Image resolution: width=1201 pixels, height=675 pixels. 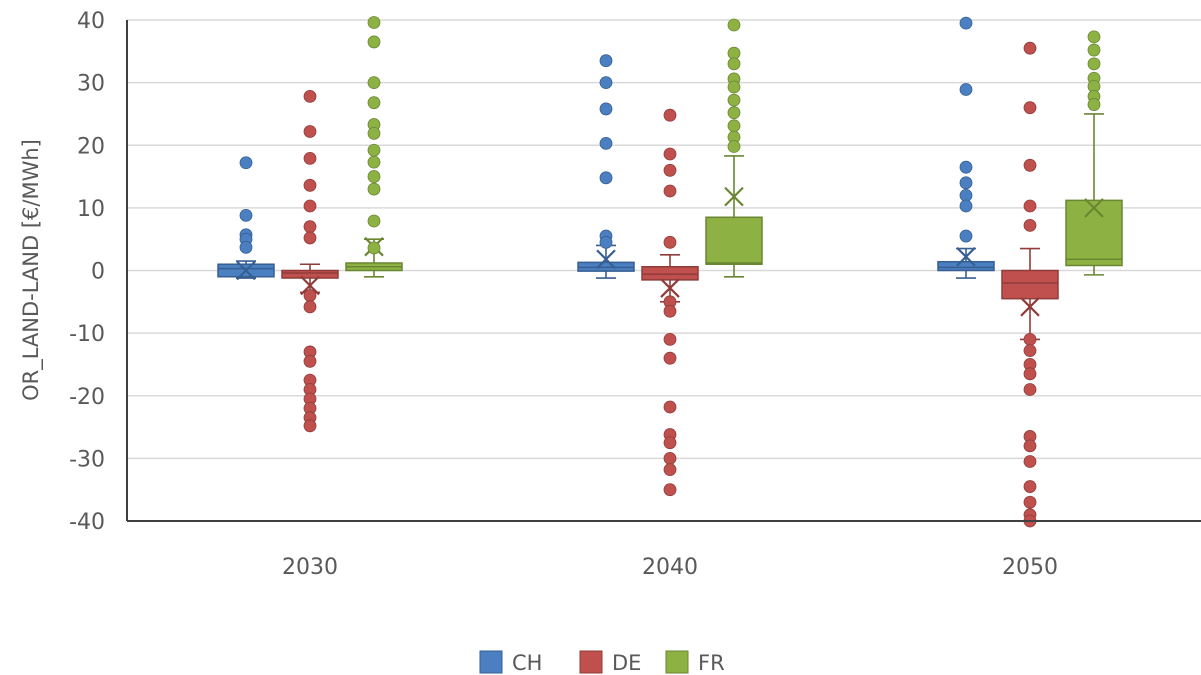 What do you see at coordinates (527, 663) in the screenshot?
I see `legend-label: CH` at bounding box center [527, 663].